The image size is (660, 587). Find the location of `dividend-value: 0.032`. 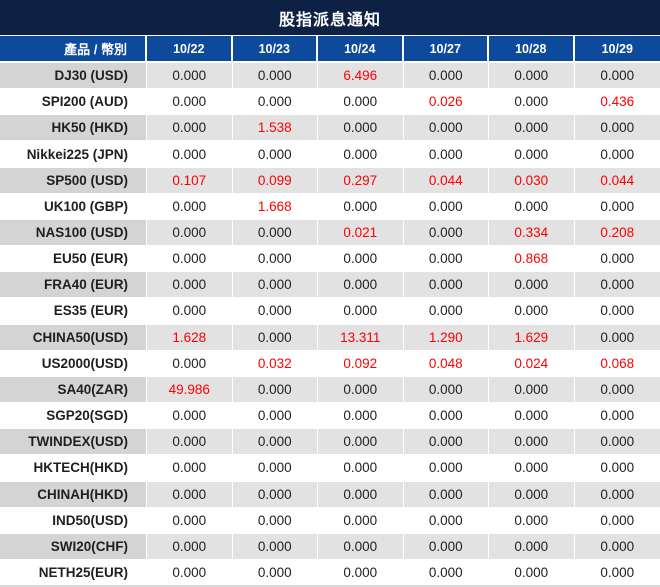

dividend-value: 0.032 is located at coordinates (275, 363).